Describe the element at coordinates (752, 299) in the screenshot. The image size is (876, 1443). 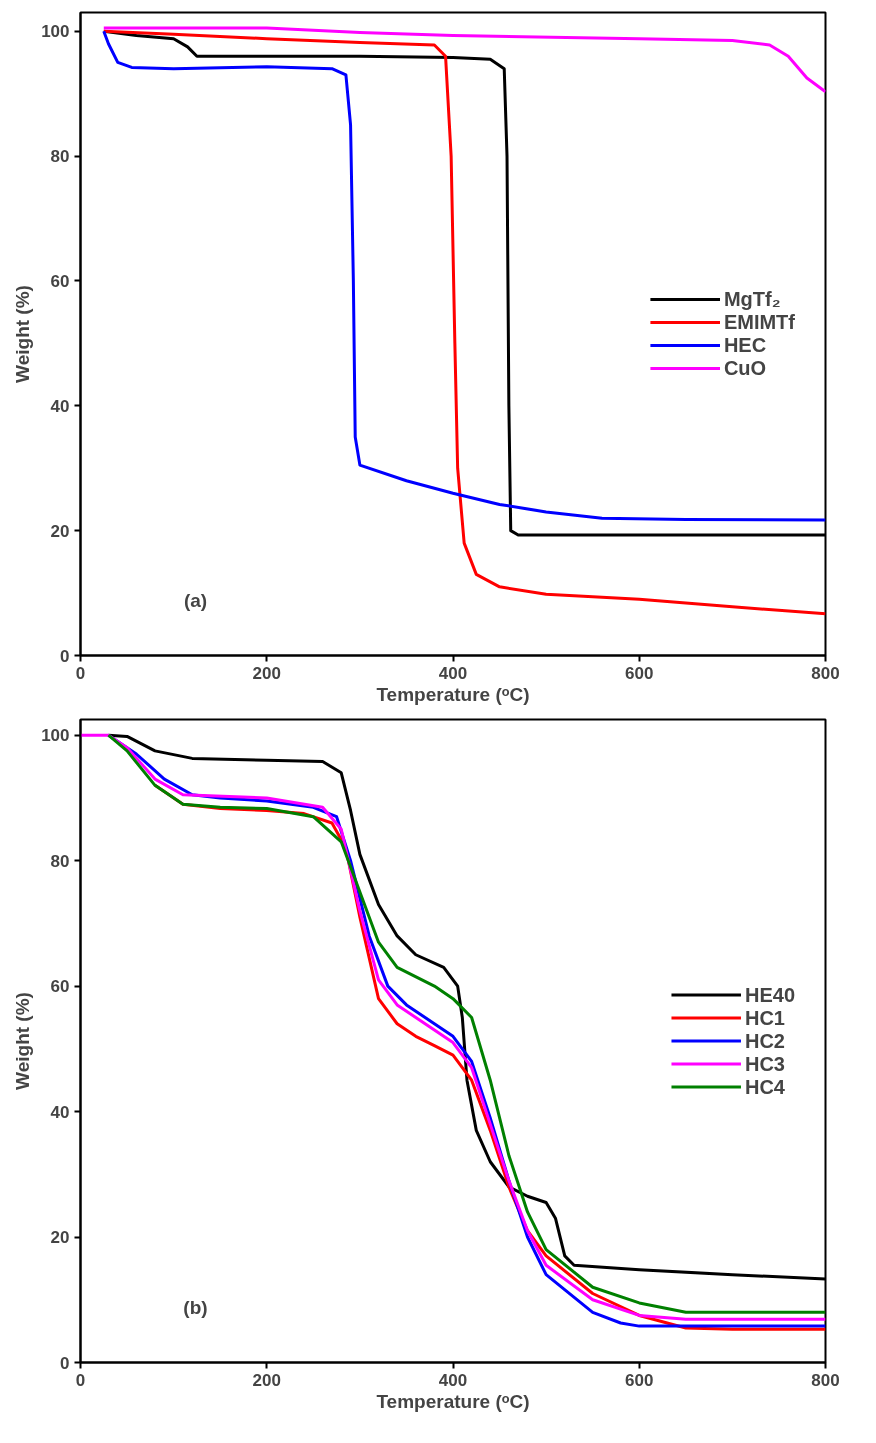
I see `legend-label: MgTf₂` at that location.